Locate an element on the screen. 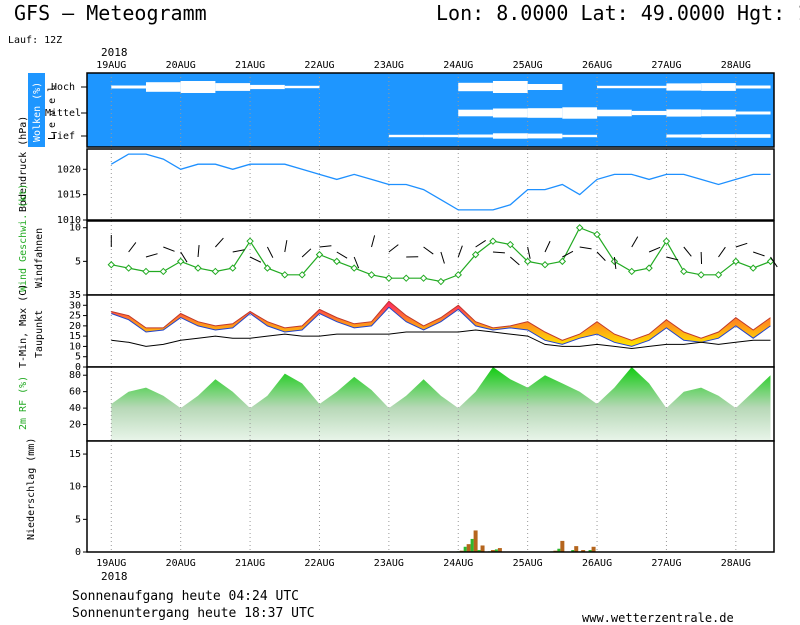  precip-tick-label: 15 is located at coordinates (75, 454).